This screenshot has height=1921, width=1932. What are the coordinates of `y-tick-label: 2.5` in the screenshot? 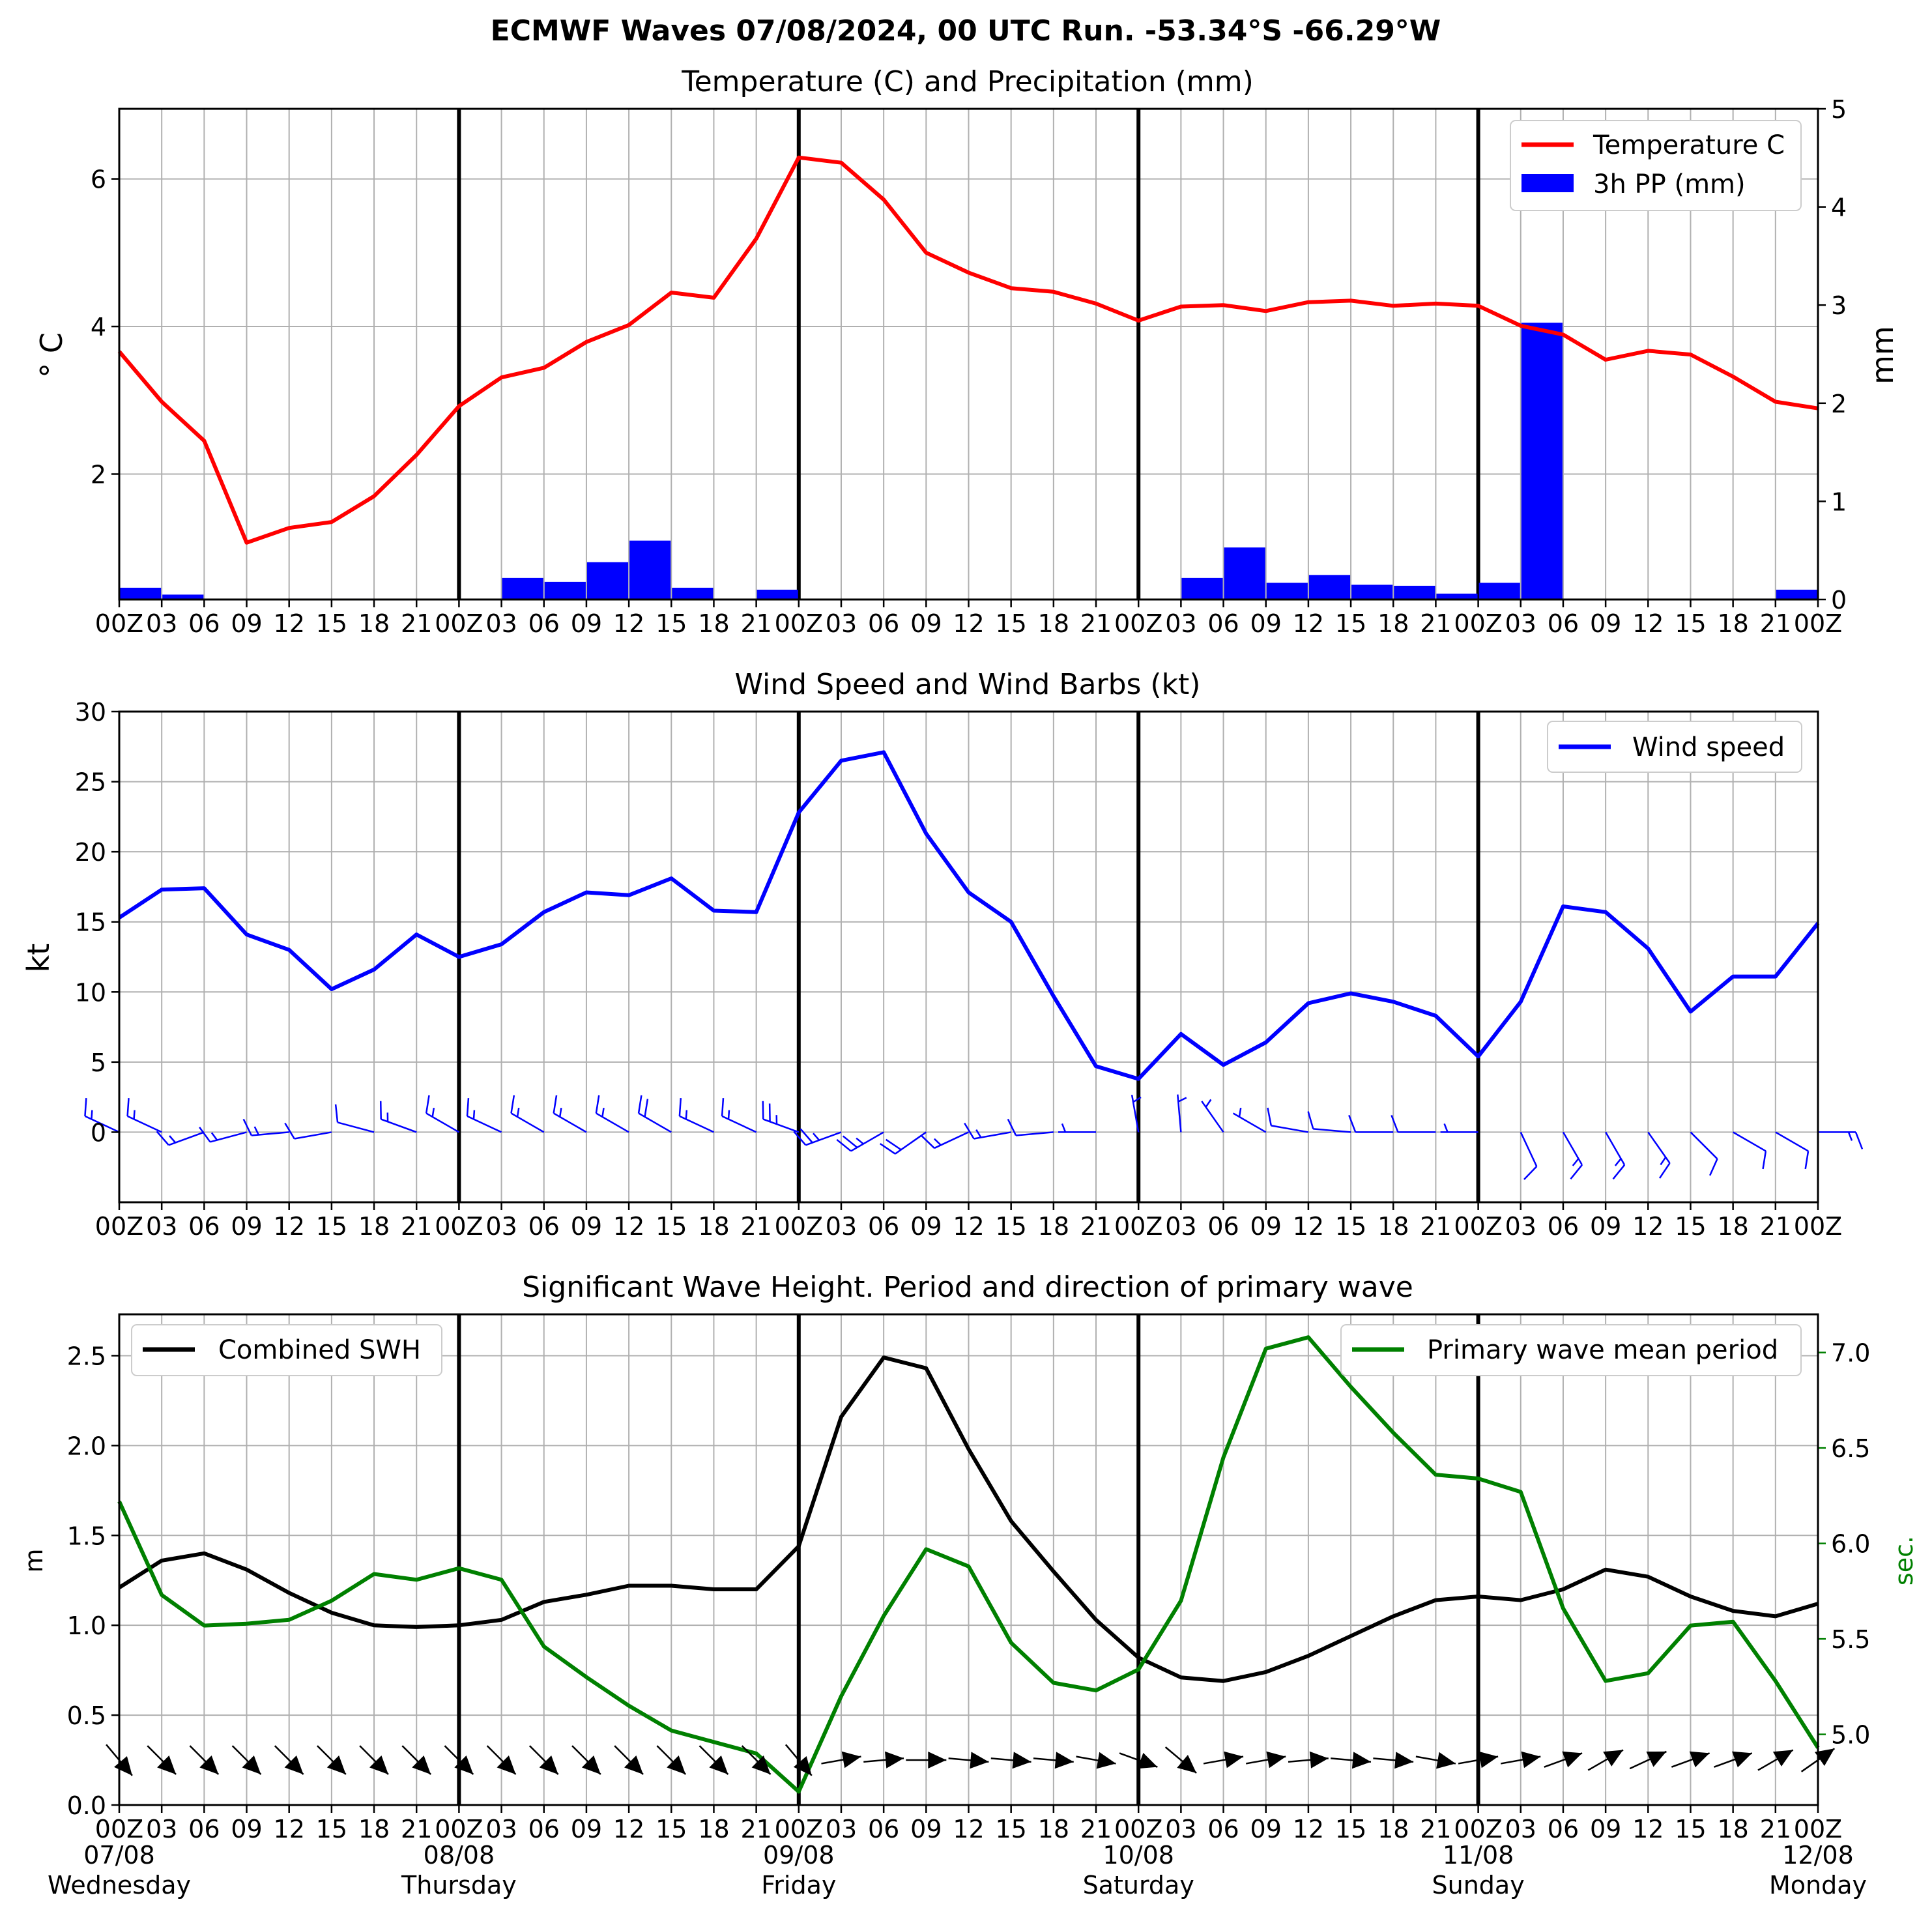 It's located at (86, 1356).